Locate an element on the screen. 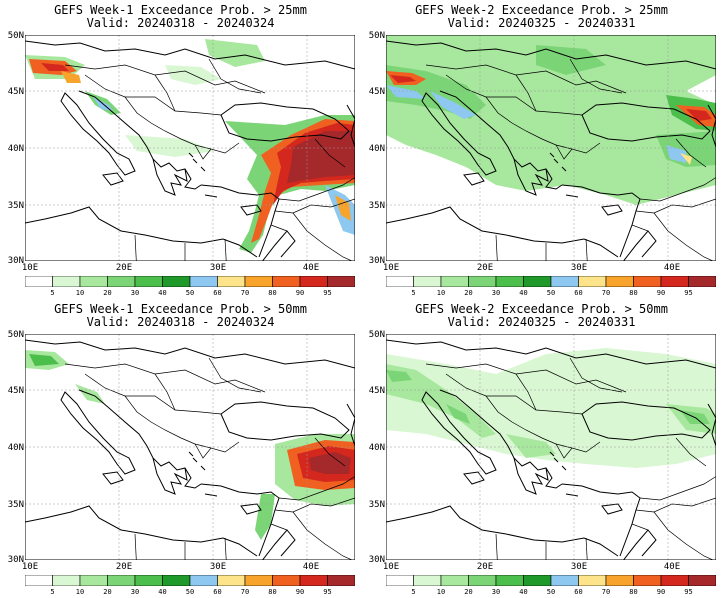  panel-title: GEFS Week-1 Exceedance Prob. > 25mm is located at coordinates (180, 10).